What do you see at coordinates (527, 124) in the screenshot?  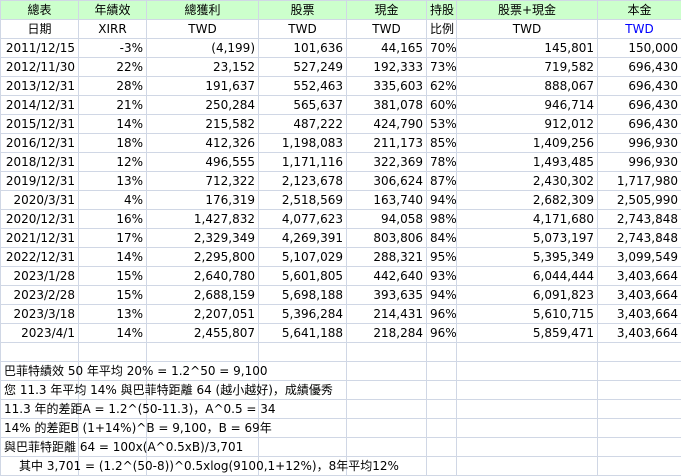 I see `cell: 912,012` at bounding box center [527, 124].